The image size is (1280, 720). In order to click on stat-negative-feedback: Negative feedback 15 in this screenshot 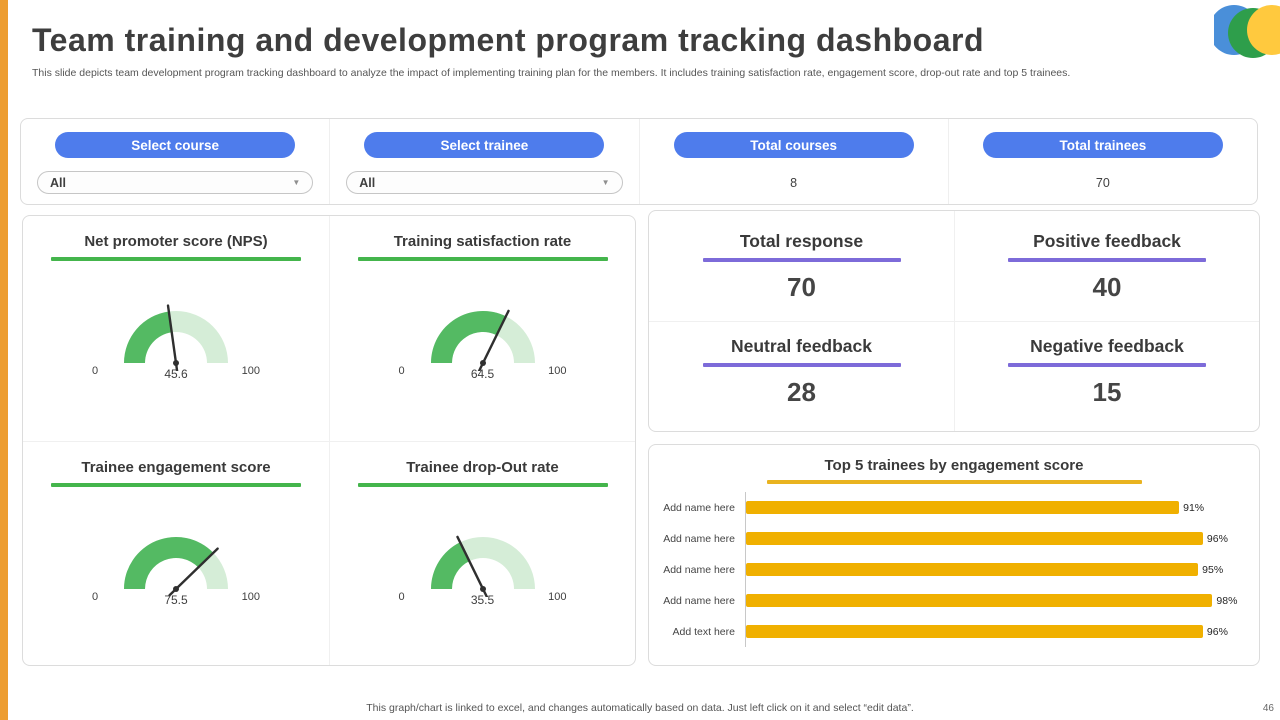, I will do `click(1106, 376)`.